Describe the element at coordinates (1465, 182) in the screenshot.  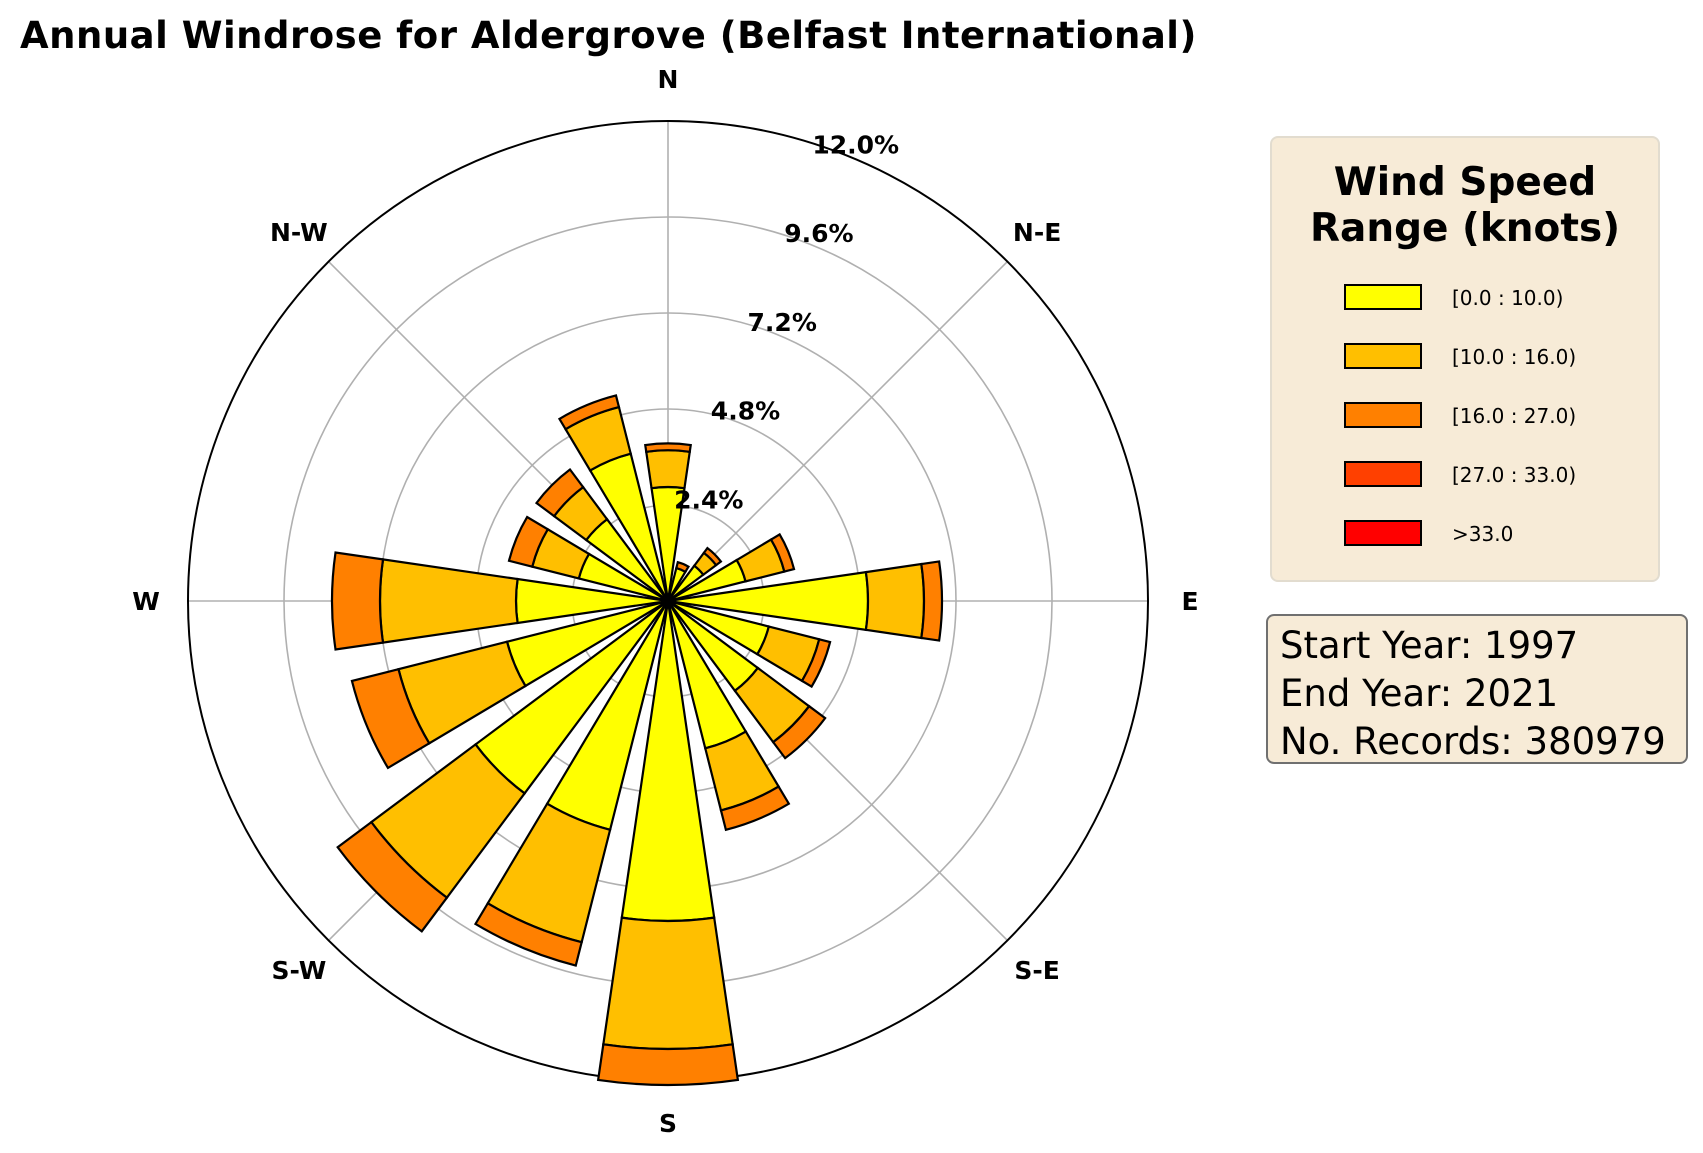
I see `legend-title-line1: Wind Speed` at that location.